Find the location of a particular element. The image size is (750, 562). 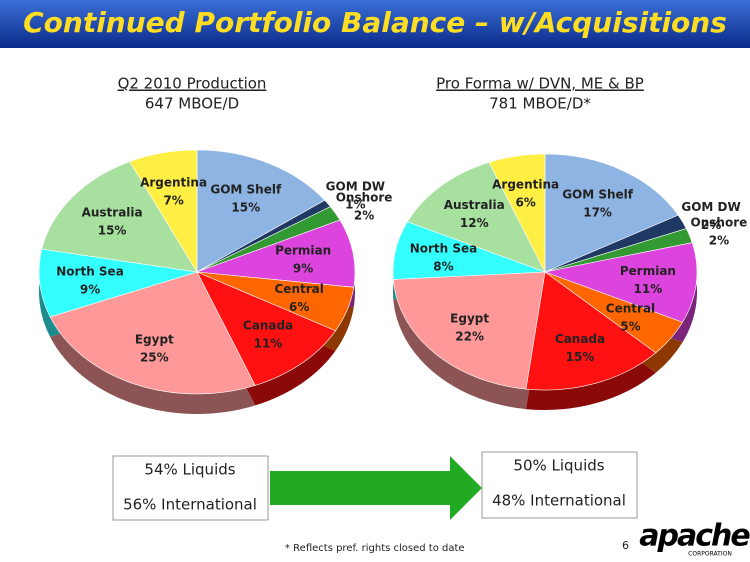

pie-title: Q2 2010 Production is located at coordinates (192, 84).